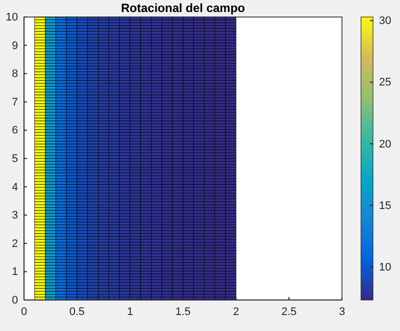 This screenshot has width=400, height=331. What do you see at coordinates (15, 74) in the screenshot?
I see `y-tick-label: 8` at bounding box center [15, 74].